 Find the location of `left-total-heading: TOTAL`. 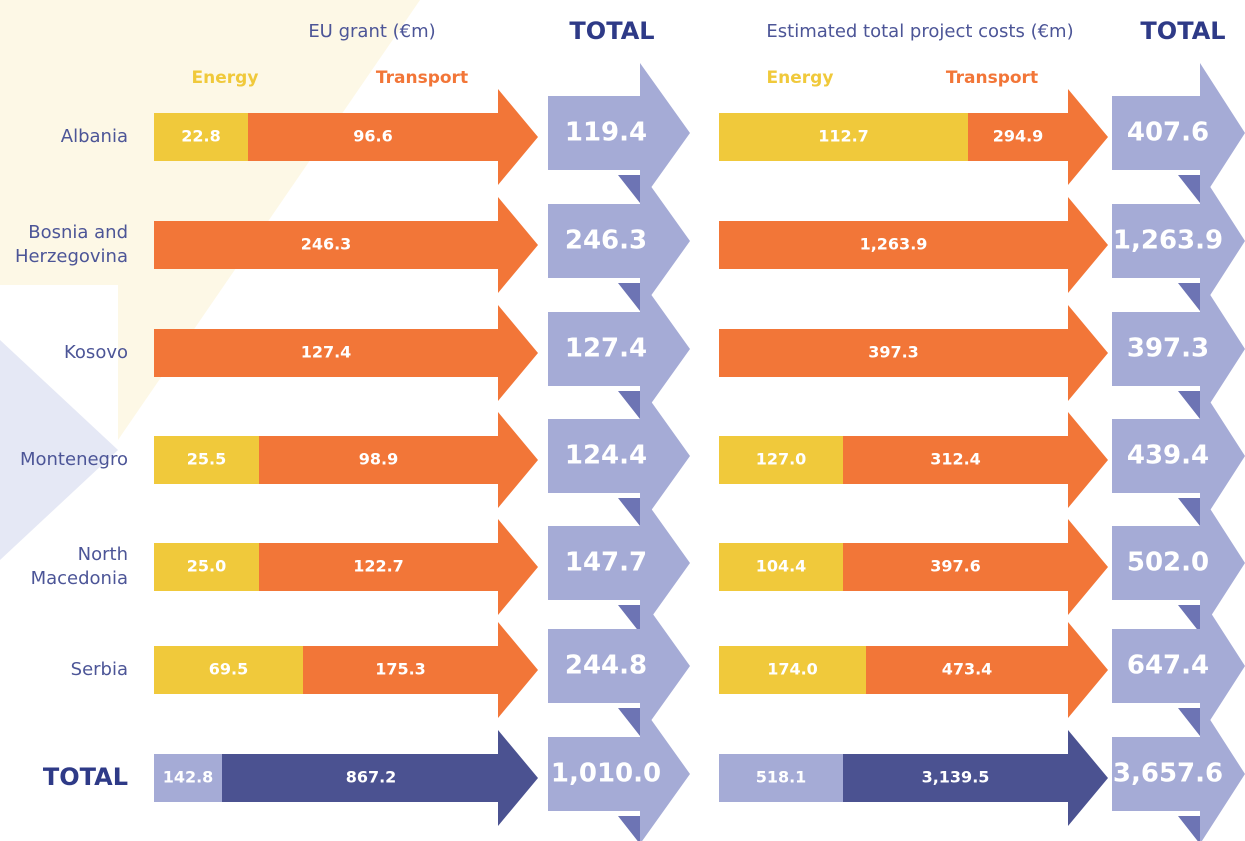

left-total-heading: TOTAL is located at coordinates (611, 31).